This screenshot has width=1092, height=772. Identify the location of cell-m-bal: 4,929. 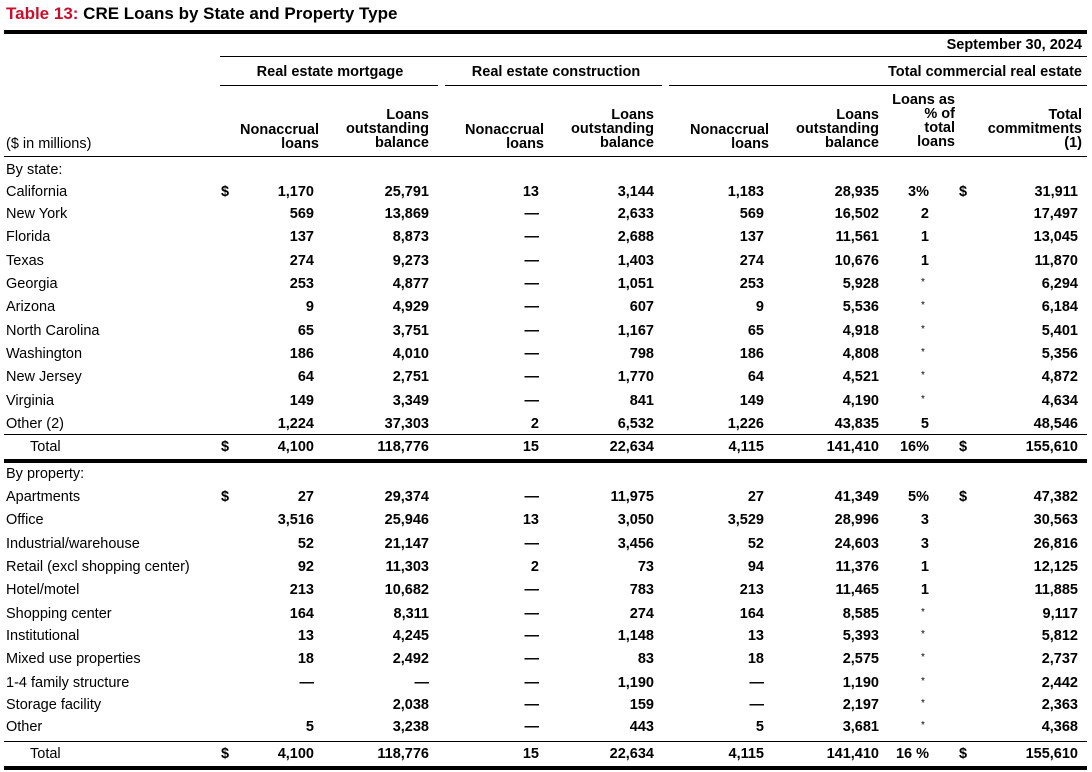
(410, 307).